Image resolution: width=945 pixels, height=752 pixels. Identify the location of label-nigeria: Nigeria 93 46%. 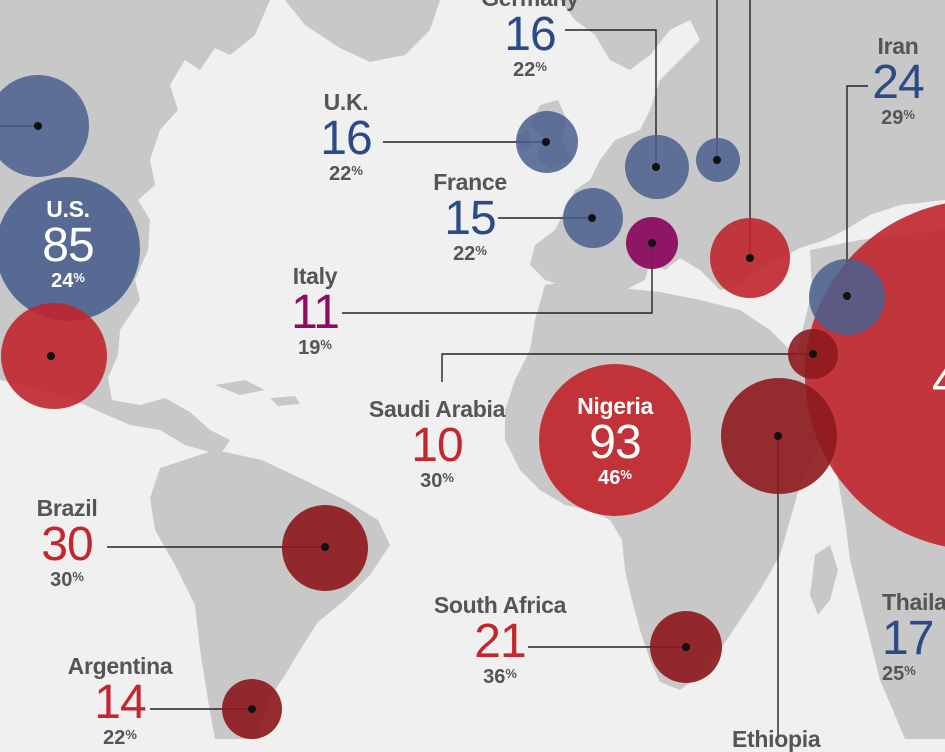
(615, 441).